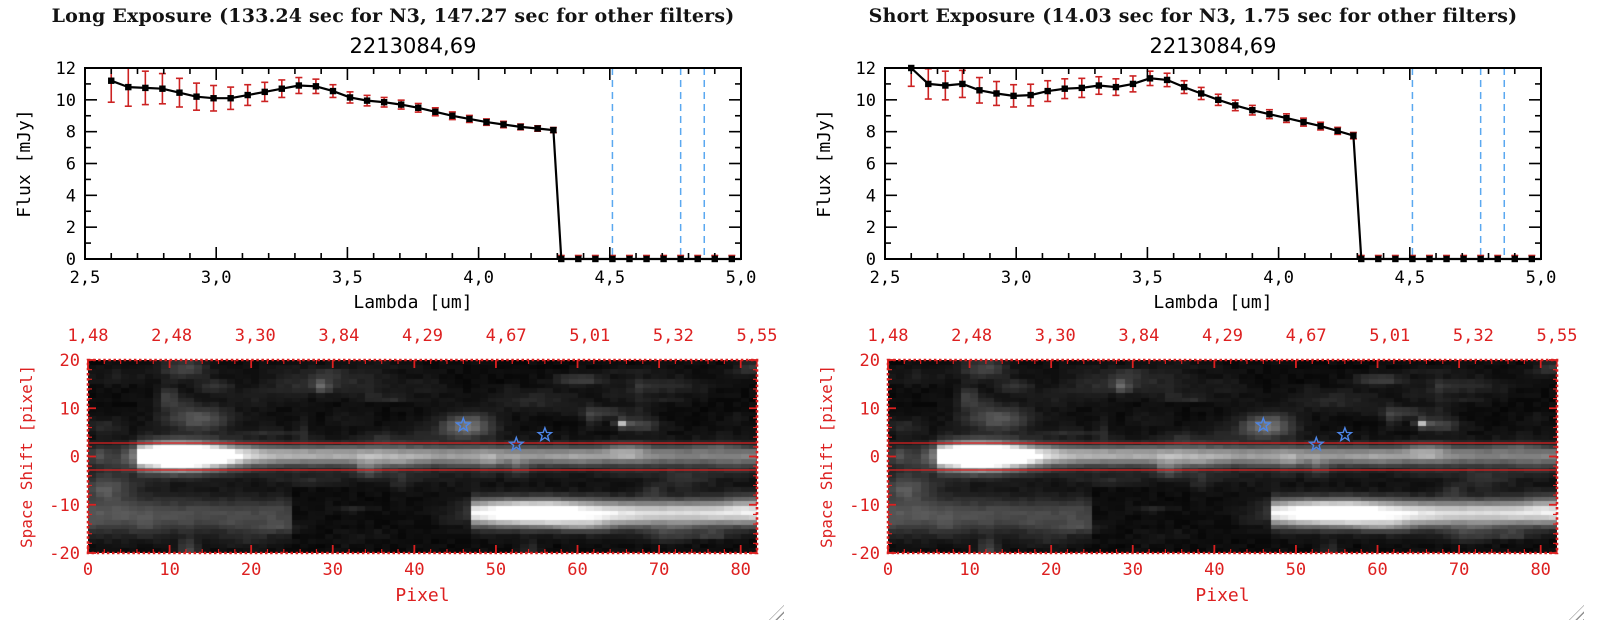 This screenshot has height=630, width=1600. What do you see at coordinates (24, 163) in the screenshot?
I see `y-axis-label: Flux [mJy]` at bounding box center [24, 163].